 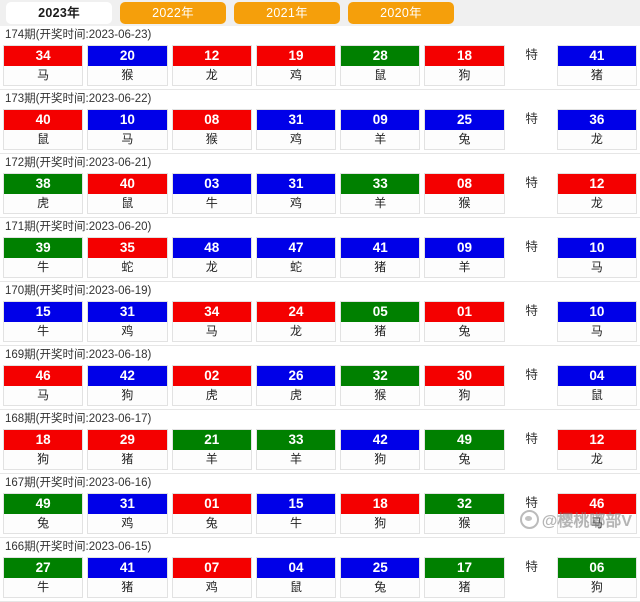 I want to click on ball-strip: 34 马 20 猴 12 龙 19 鸡 28 鼠 18 狗特 41 猪, so click(x=320, y=67).